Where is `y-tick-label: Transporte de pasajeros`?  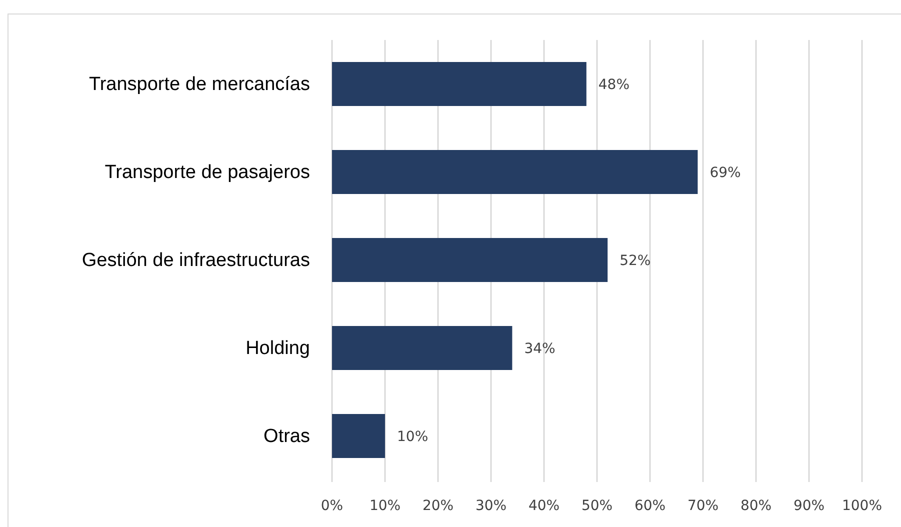 y-tick-label: Transporte de pasajeros is located at coordinates (207, 173).